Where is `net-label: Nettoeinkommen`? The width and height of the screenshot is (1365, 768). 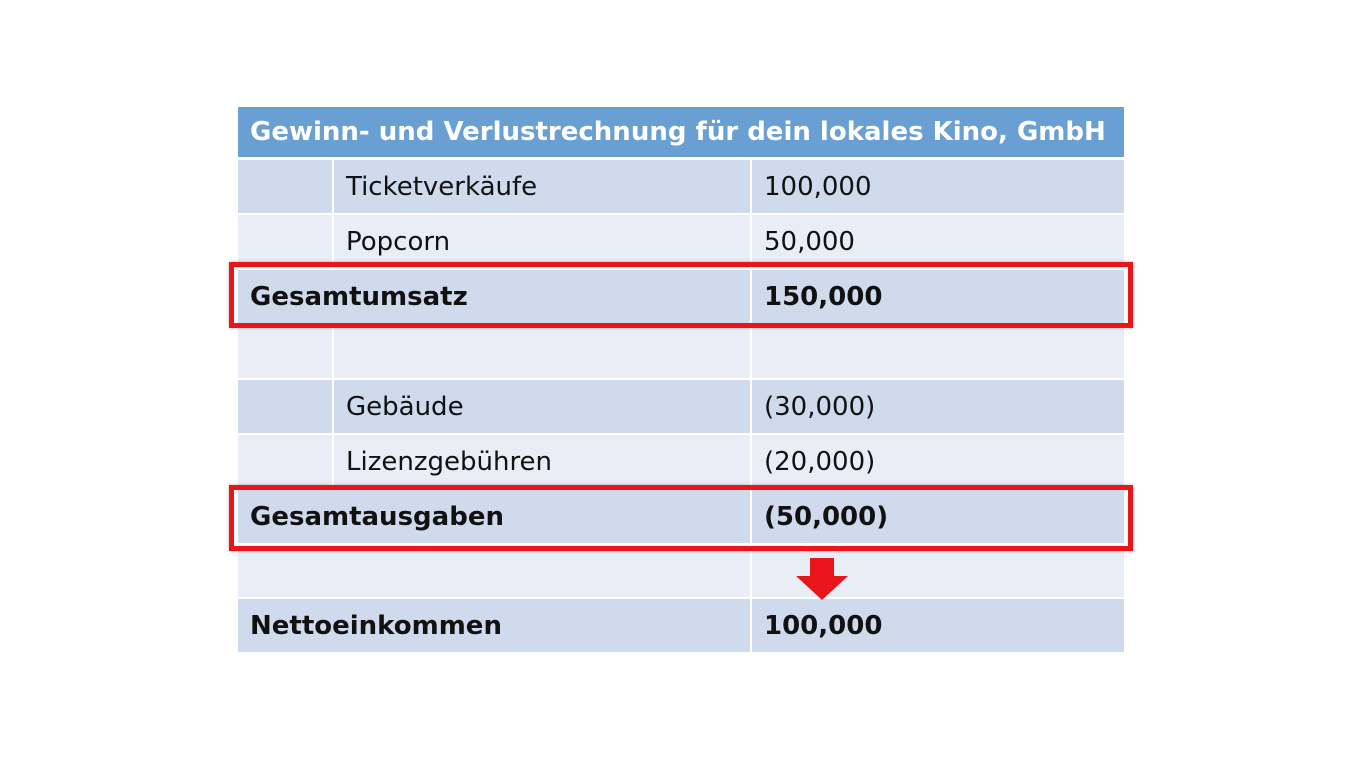 net-label: Nettoeinkommen is located at coordinates (494, 625).